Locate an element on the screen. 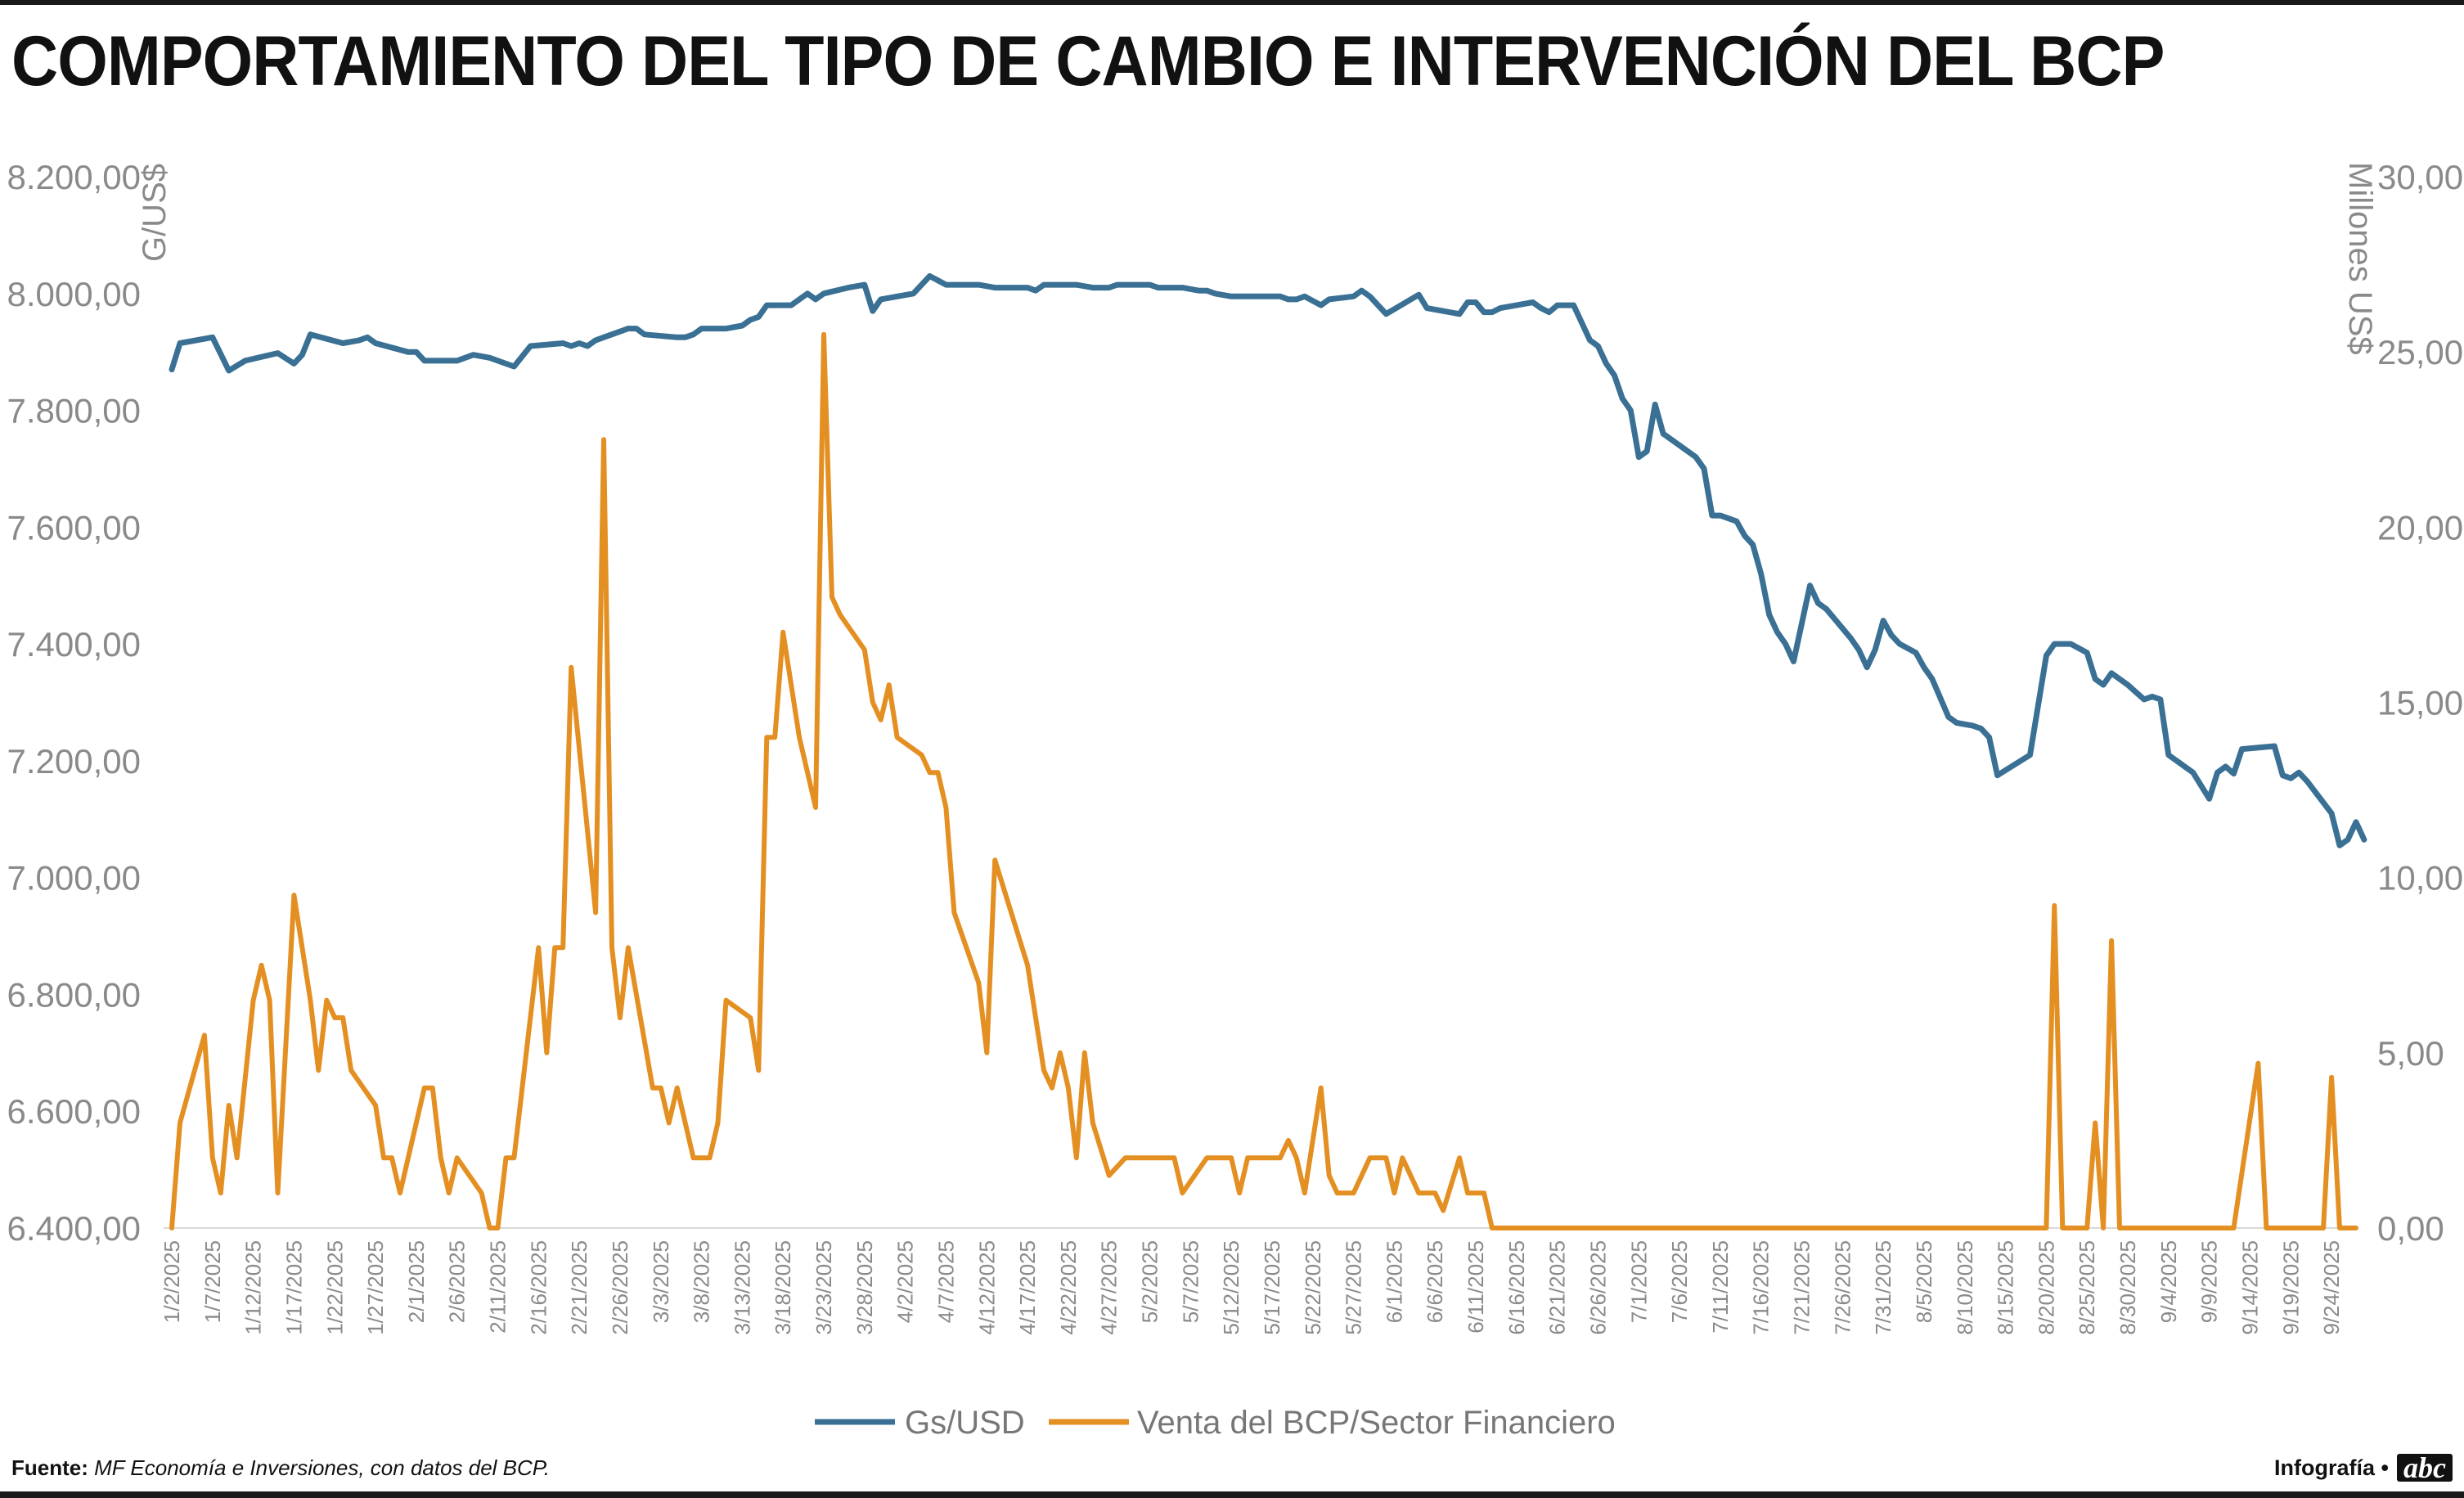 The width and height of the screenshot is (2464, 1498). y2-tick-label: 10,00 is located at coordinates (2420, 878).